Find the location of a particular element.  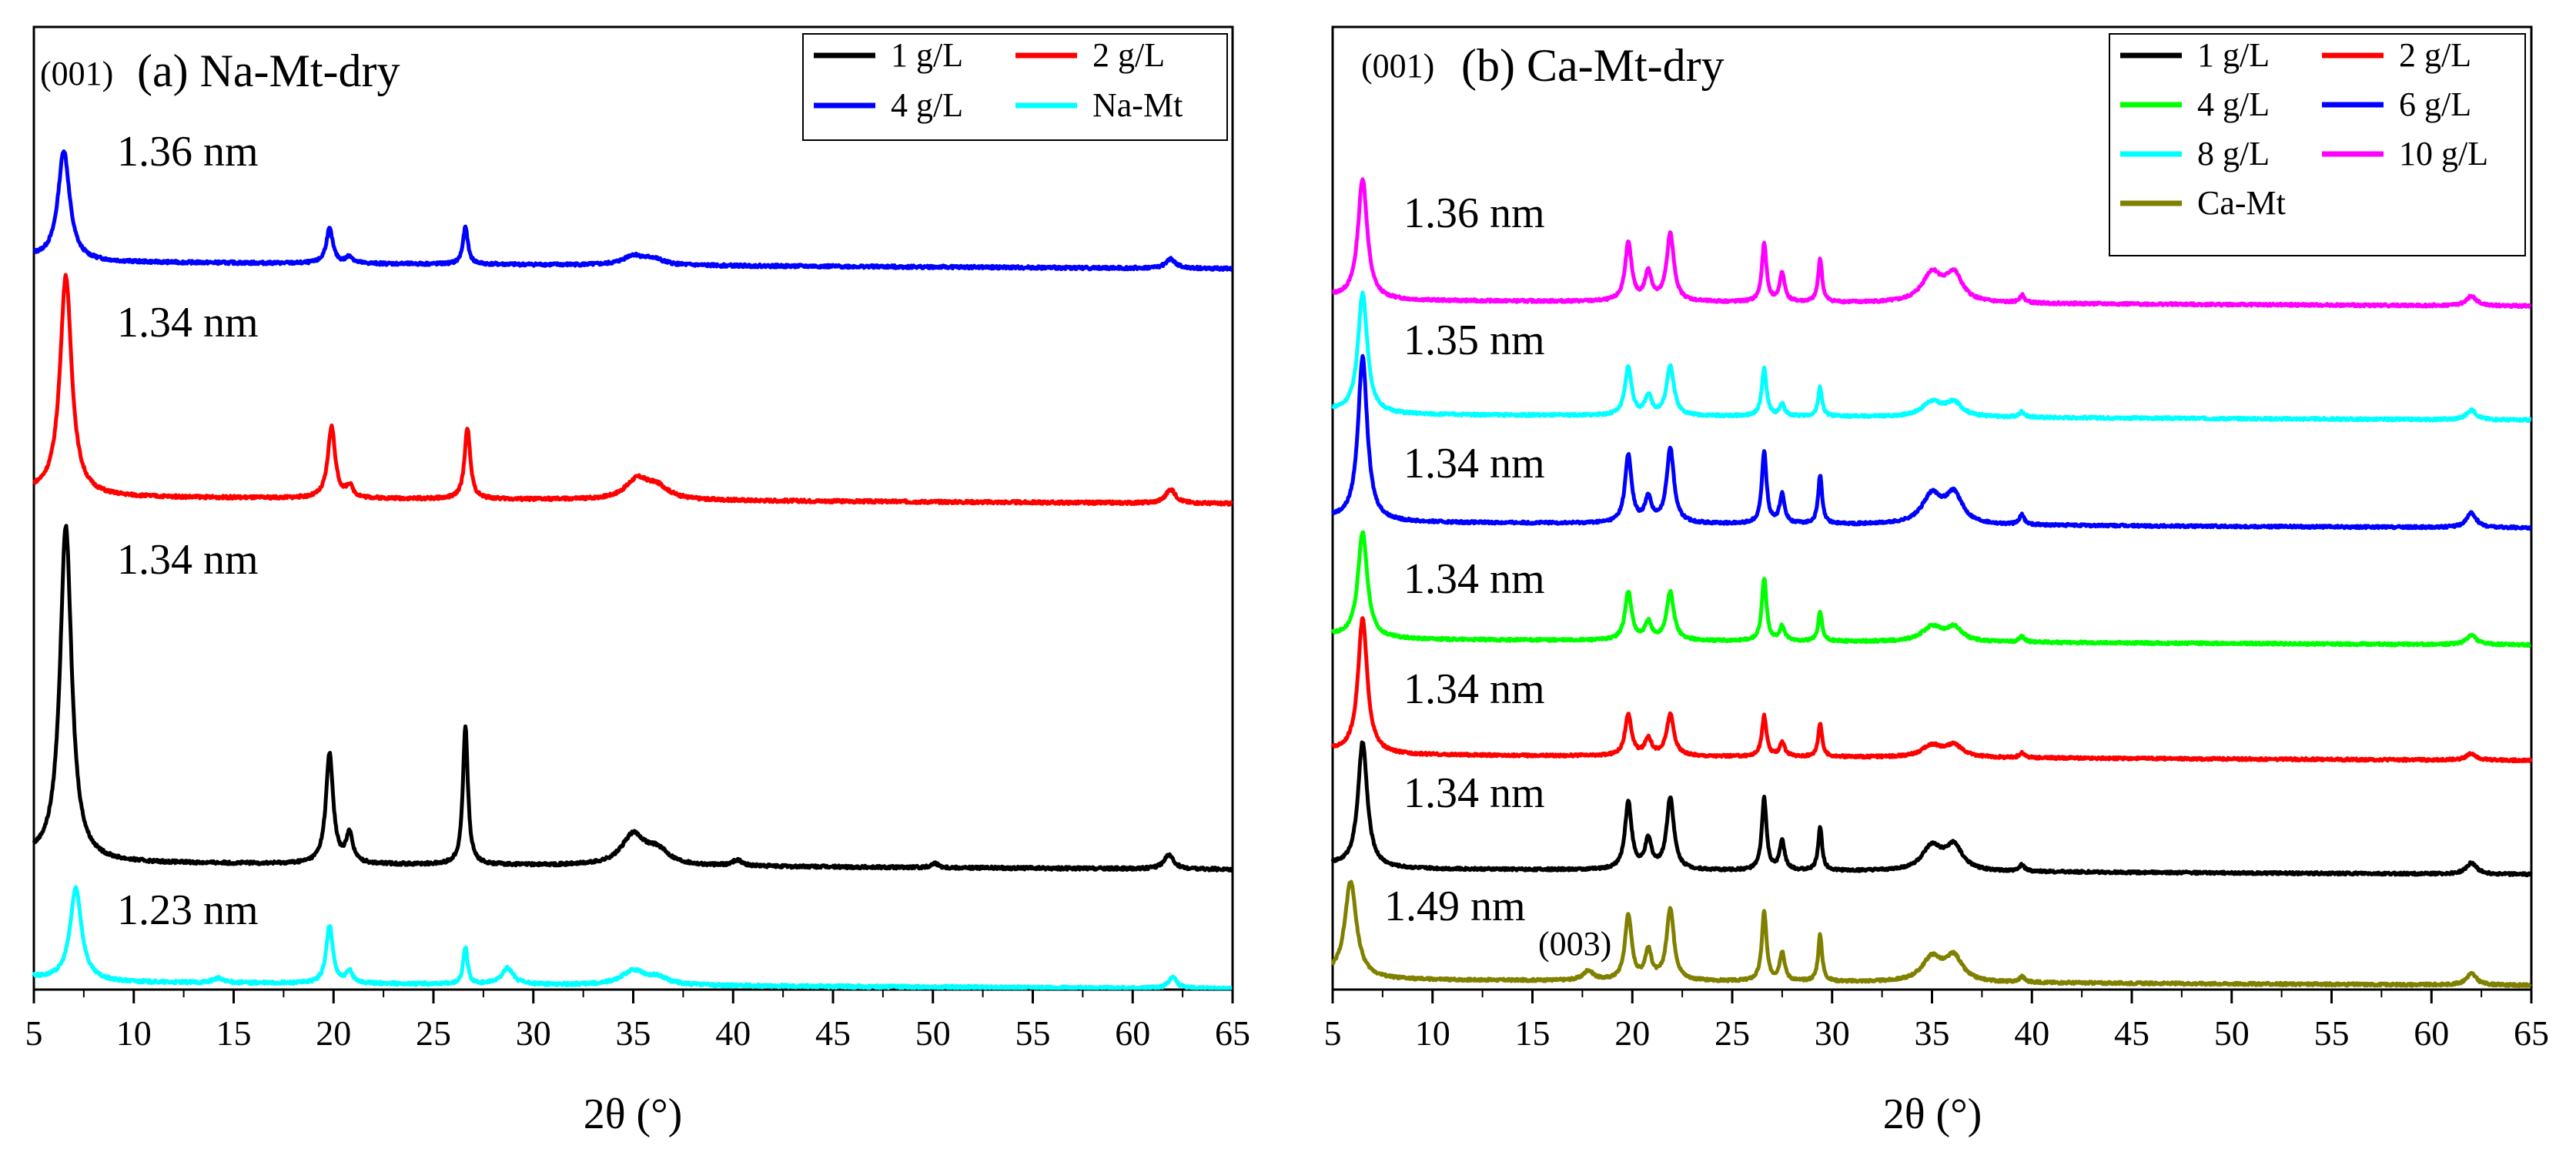

series-line-b-10-g-l is located at coordinates (1932, 243).